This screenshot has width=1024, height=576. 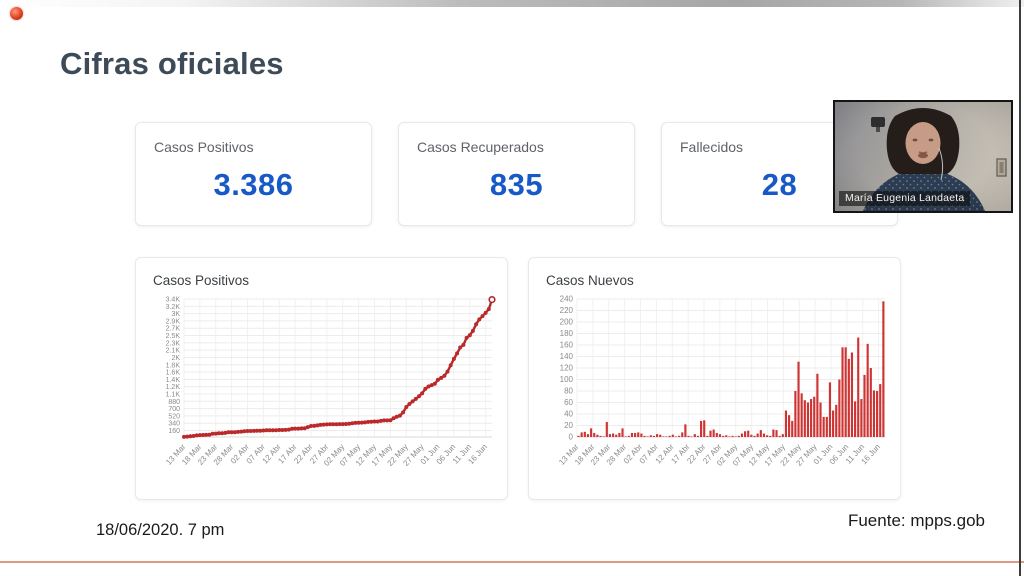 What do you see at coordinates (173, 336) in the screenshot?
I see `svg-text: 2.5K` at bounding box center [173, 336].